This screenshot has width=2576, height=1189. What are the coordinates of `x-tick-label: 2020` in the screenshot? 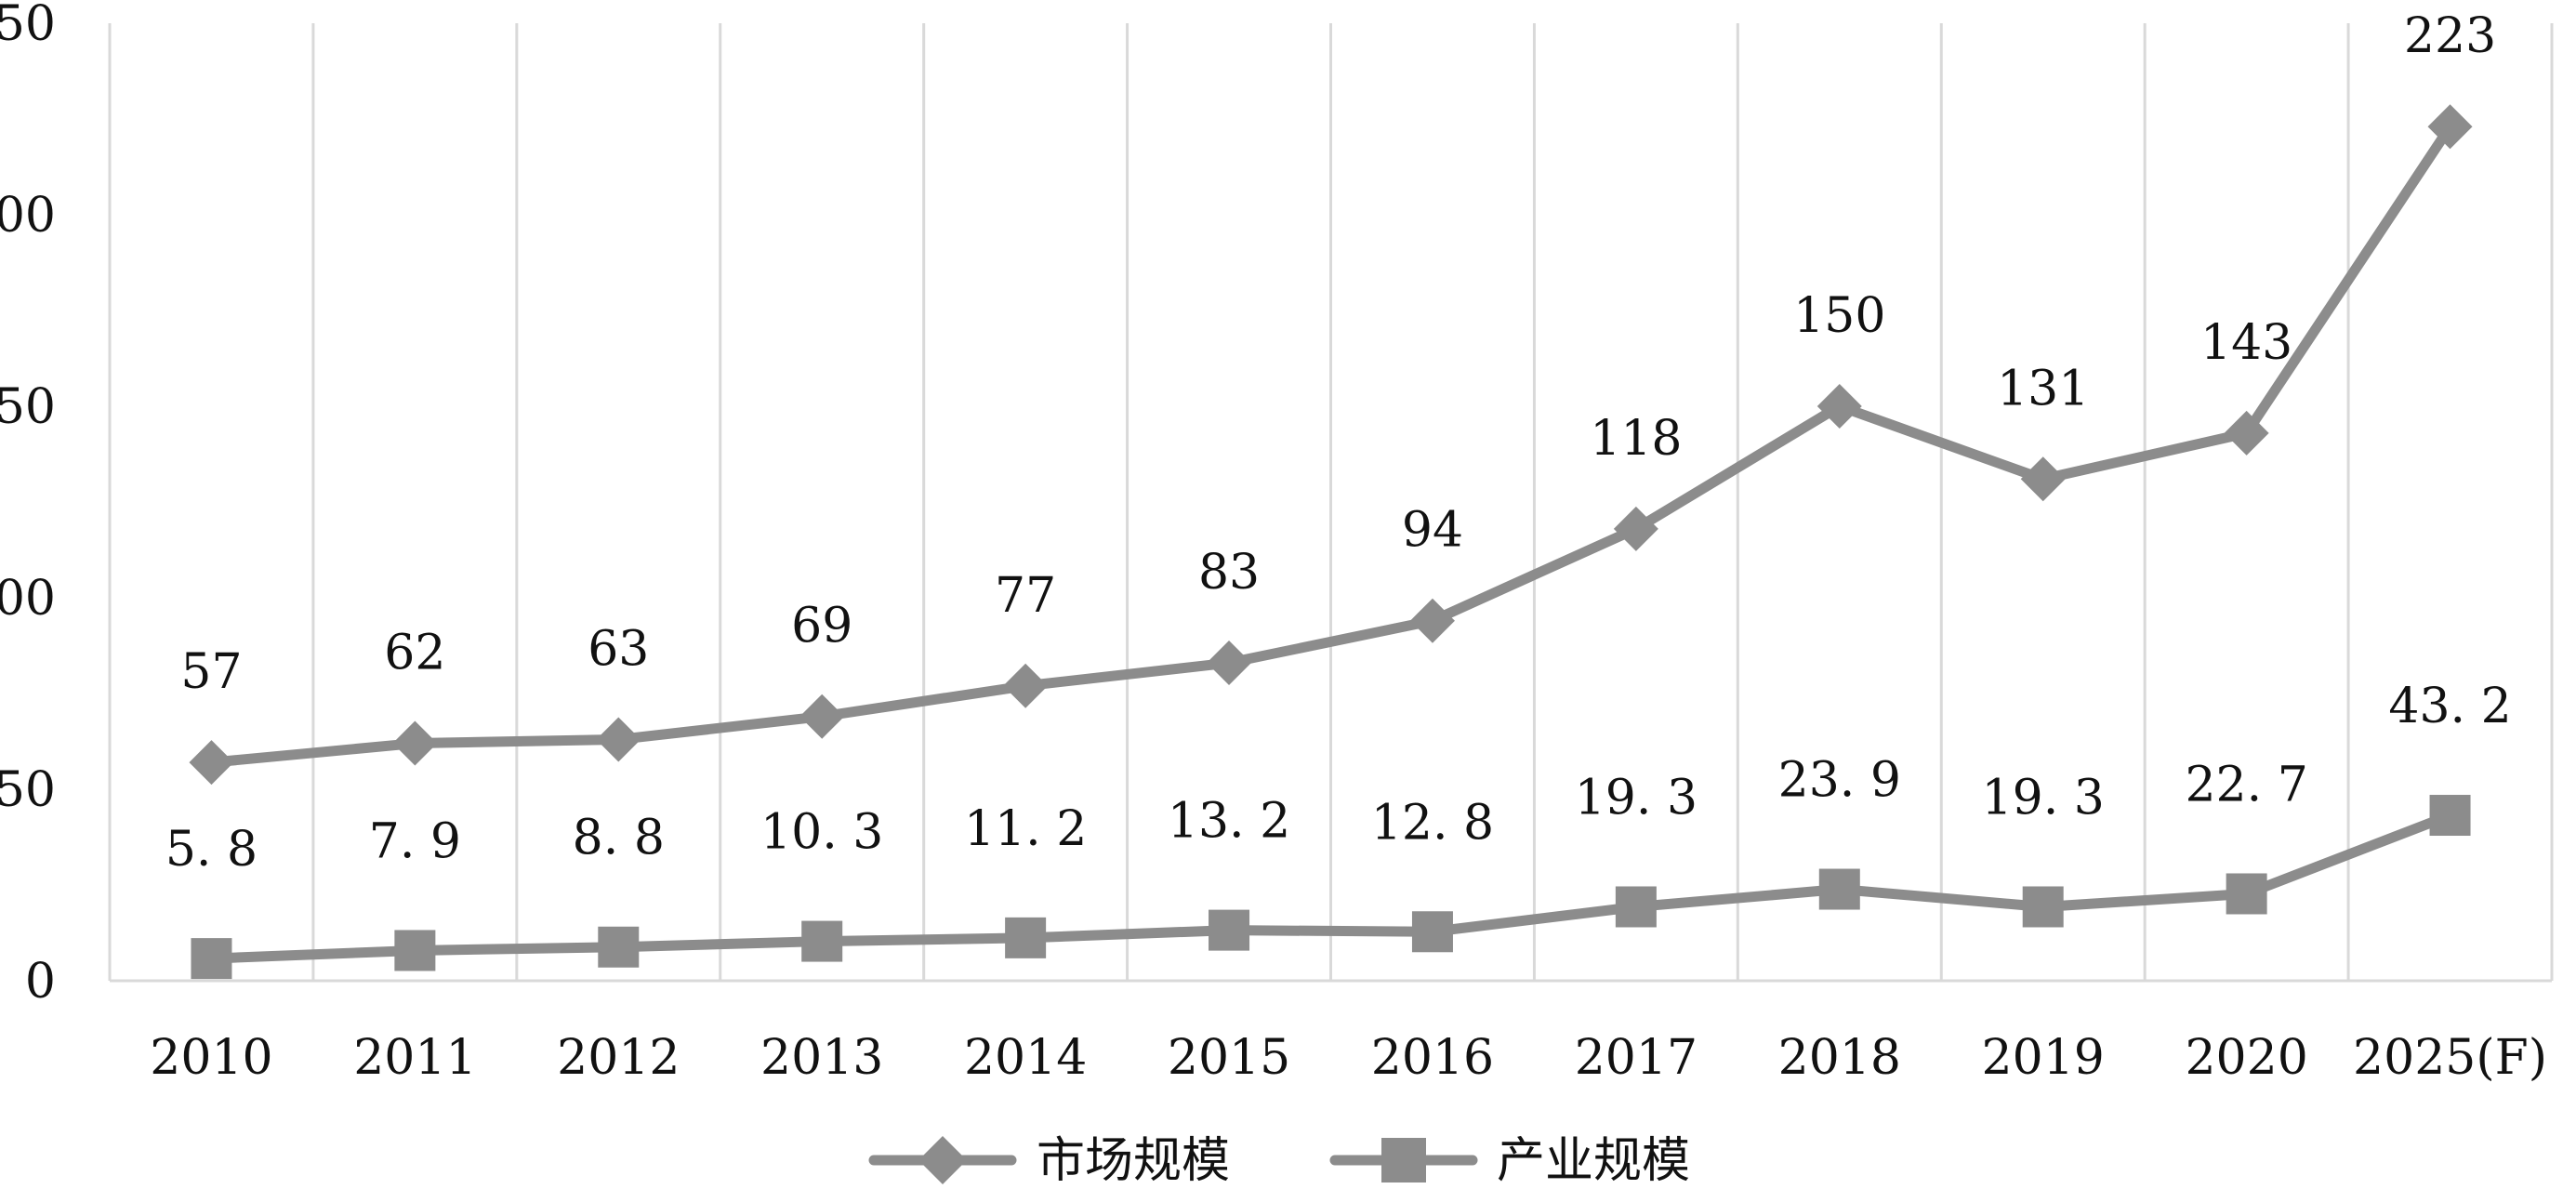 It's located at (2246, 1058).